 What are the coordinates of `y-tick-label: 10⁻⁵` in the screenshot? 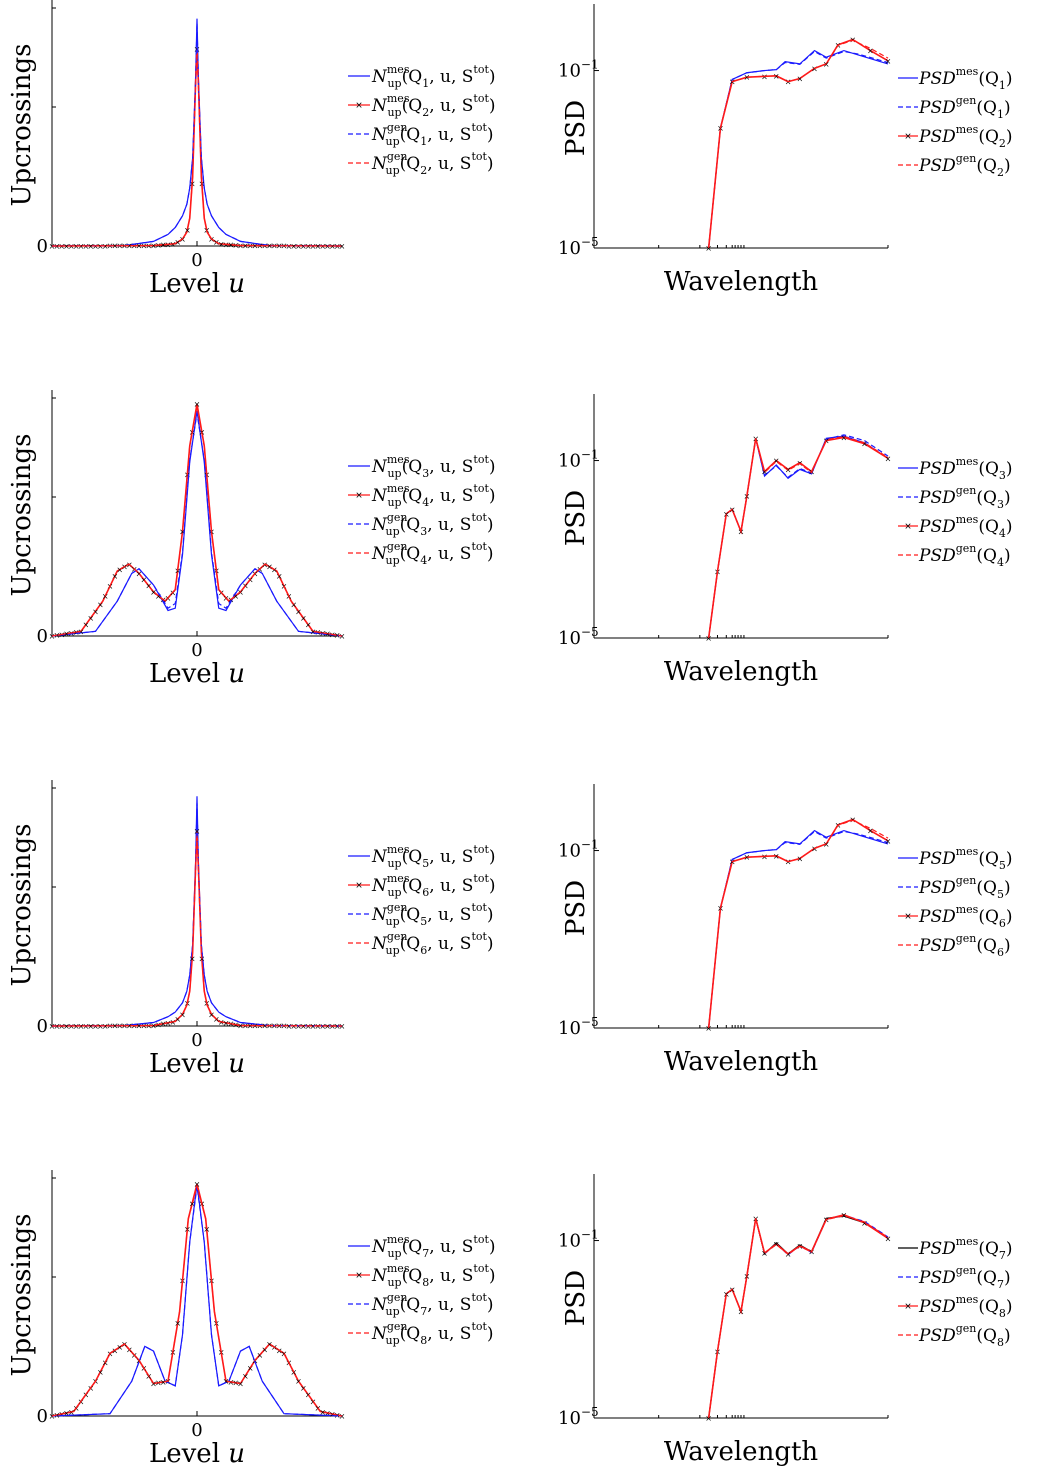 It's located at (578, 1417).